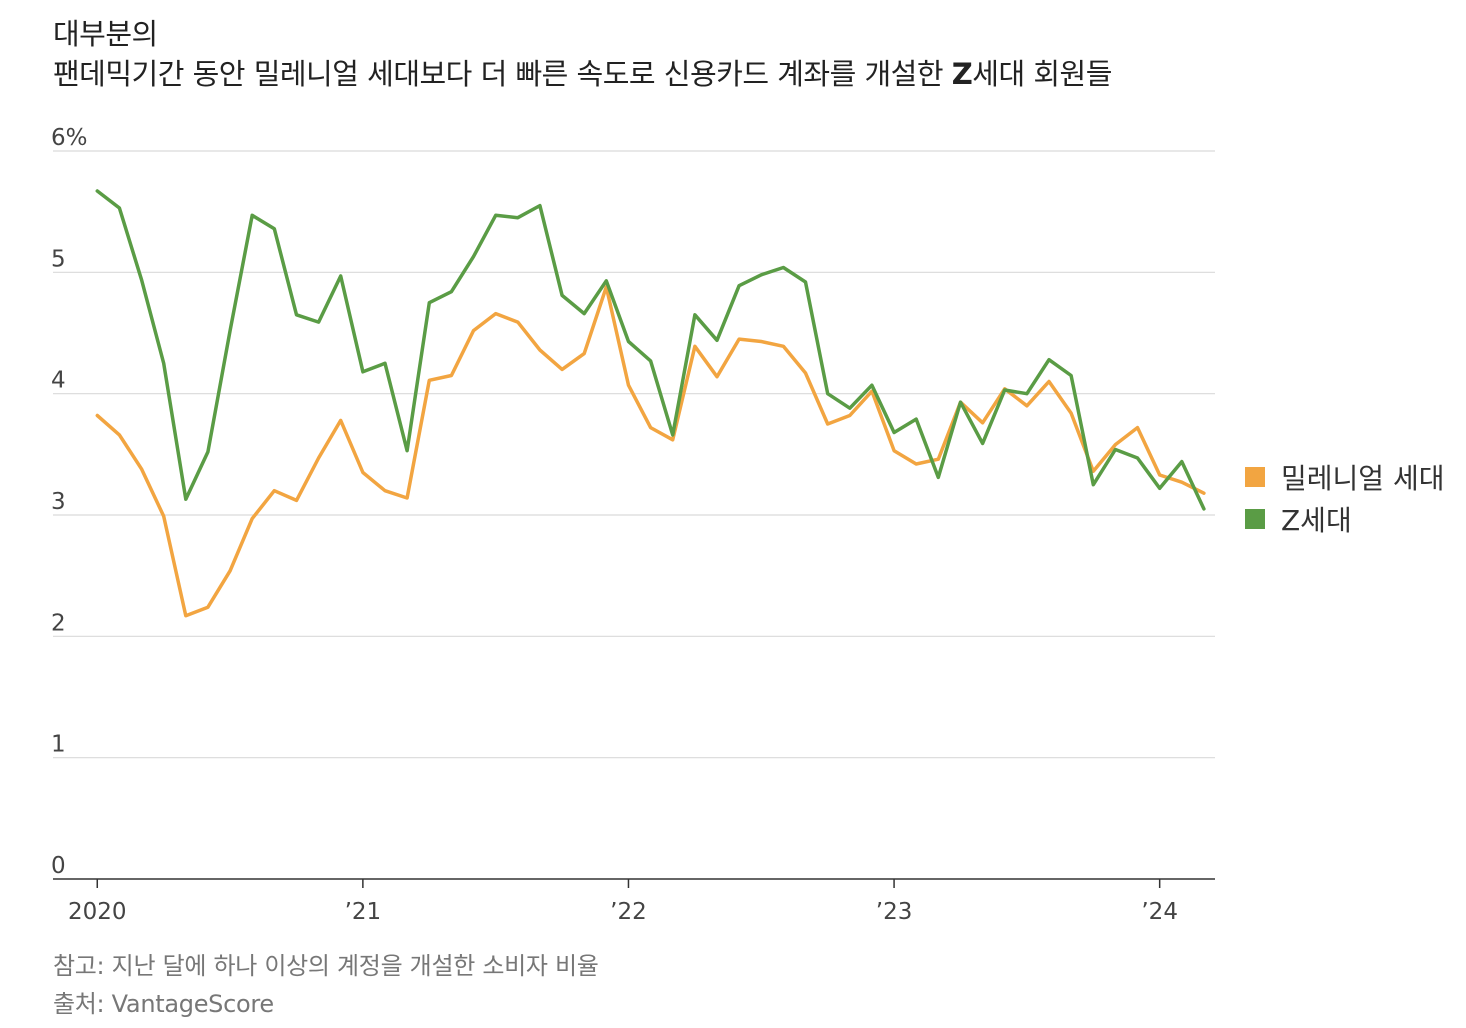  I want to click on title-line-2-suffix: 세대 회원들, so click(1042, 74).